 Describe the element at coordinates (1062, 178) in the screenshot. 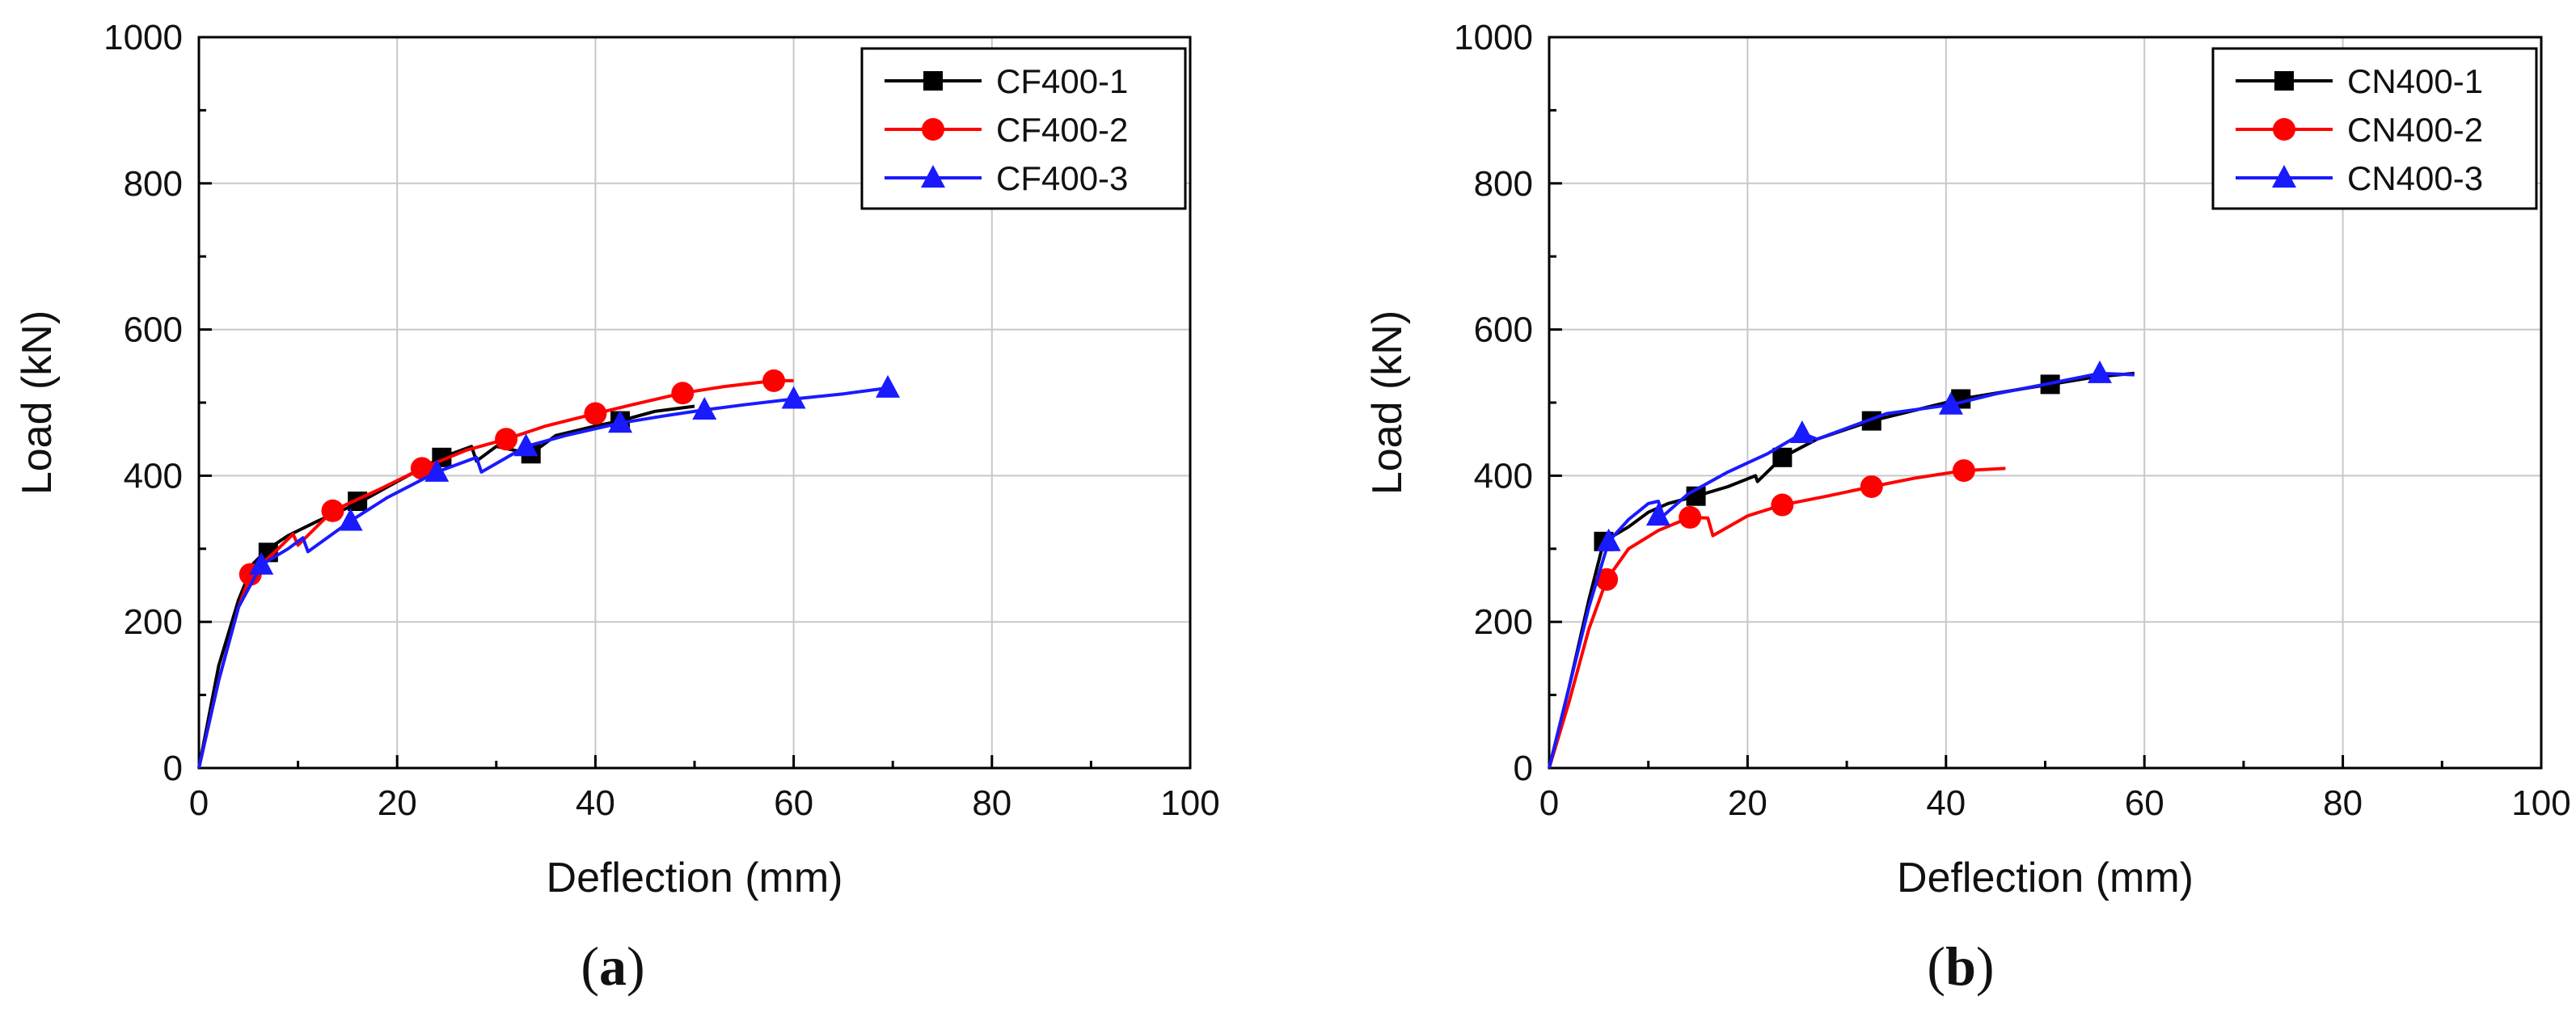

I see `legend-label-cf400-3: CF400-3` at that location.